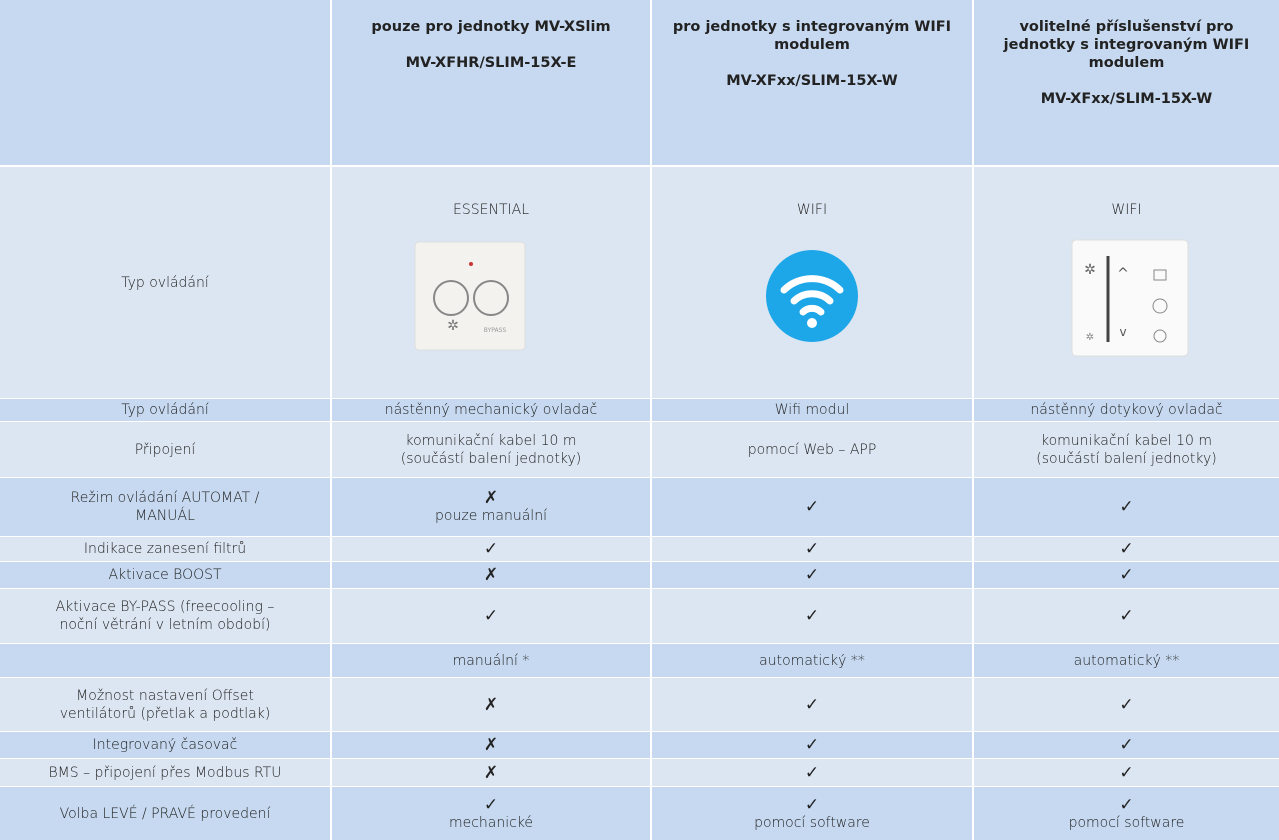  I want to click on cell: nástěnný mechanický ovladač, so click(491, 410).